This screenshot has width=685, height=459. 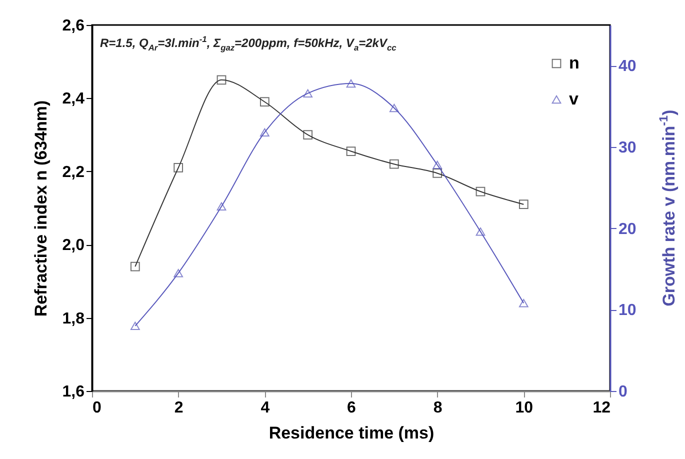 What do you see at coordinates (73, 26) in the screenshot?
I see `y-tick-label: 2,6` at bounding box center [73, 26].